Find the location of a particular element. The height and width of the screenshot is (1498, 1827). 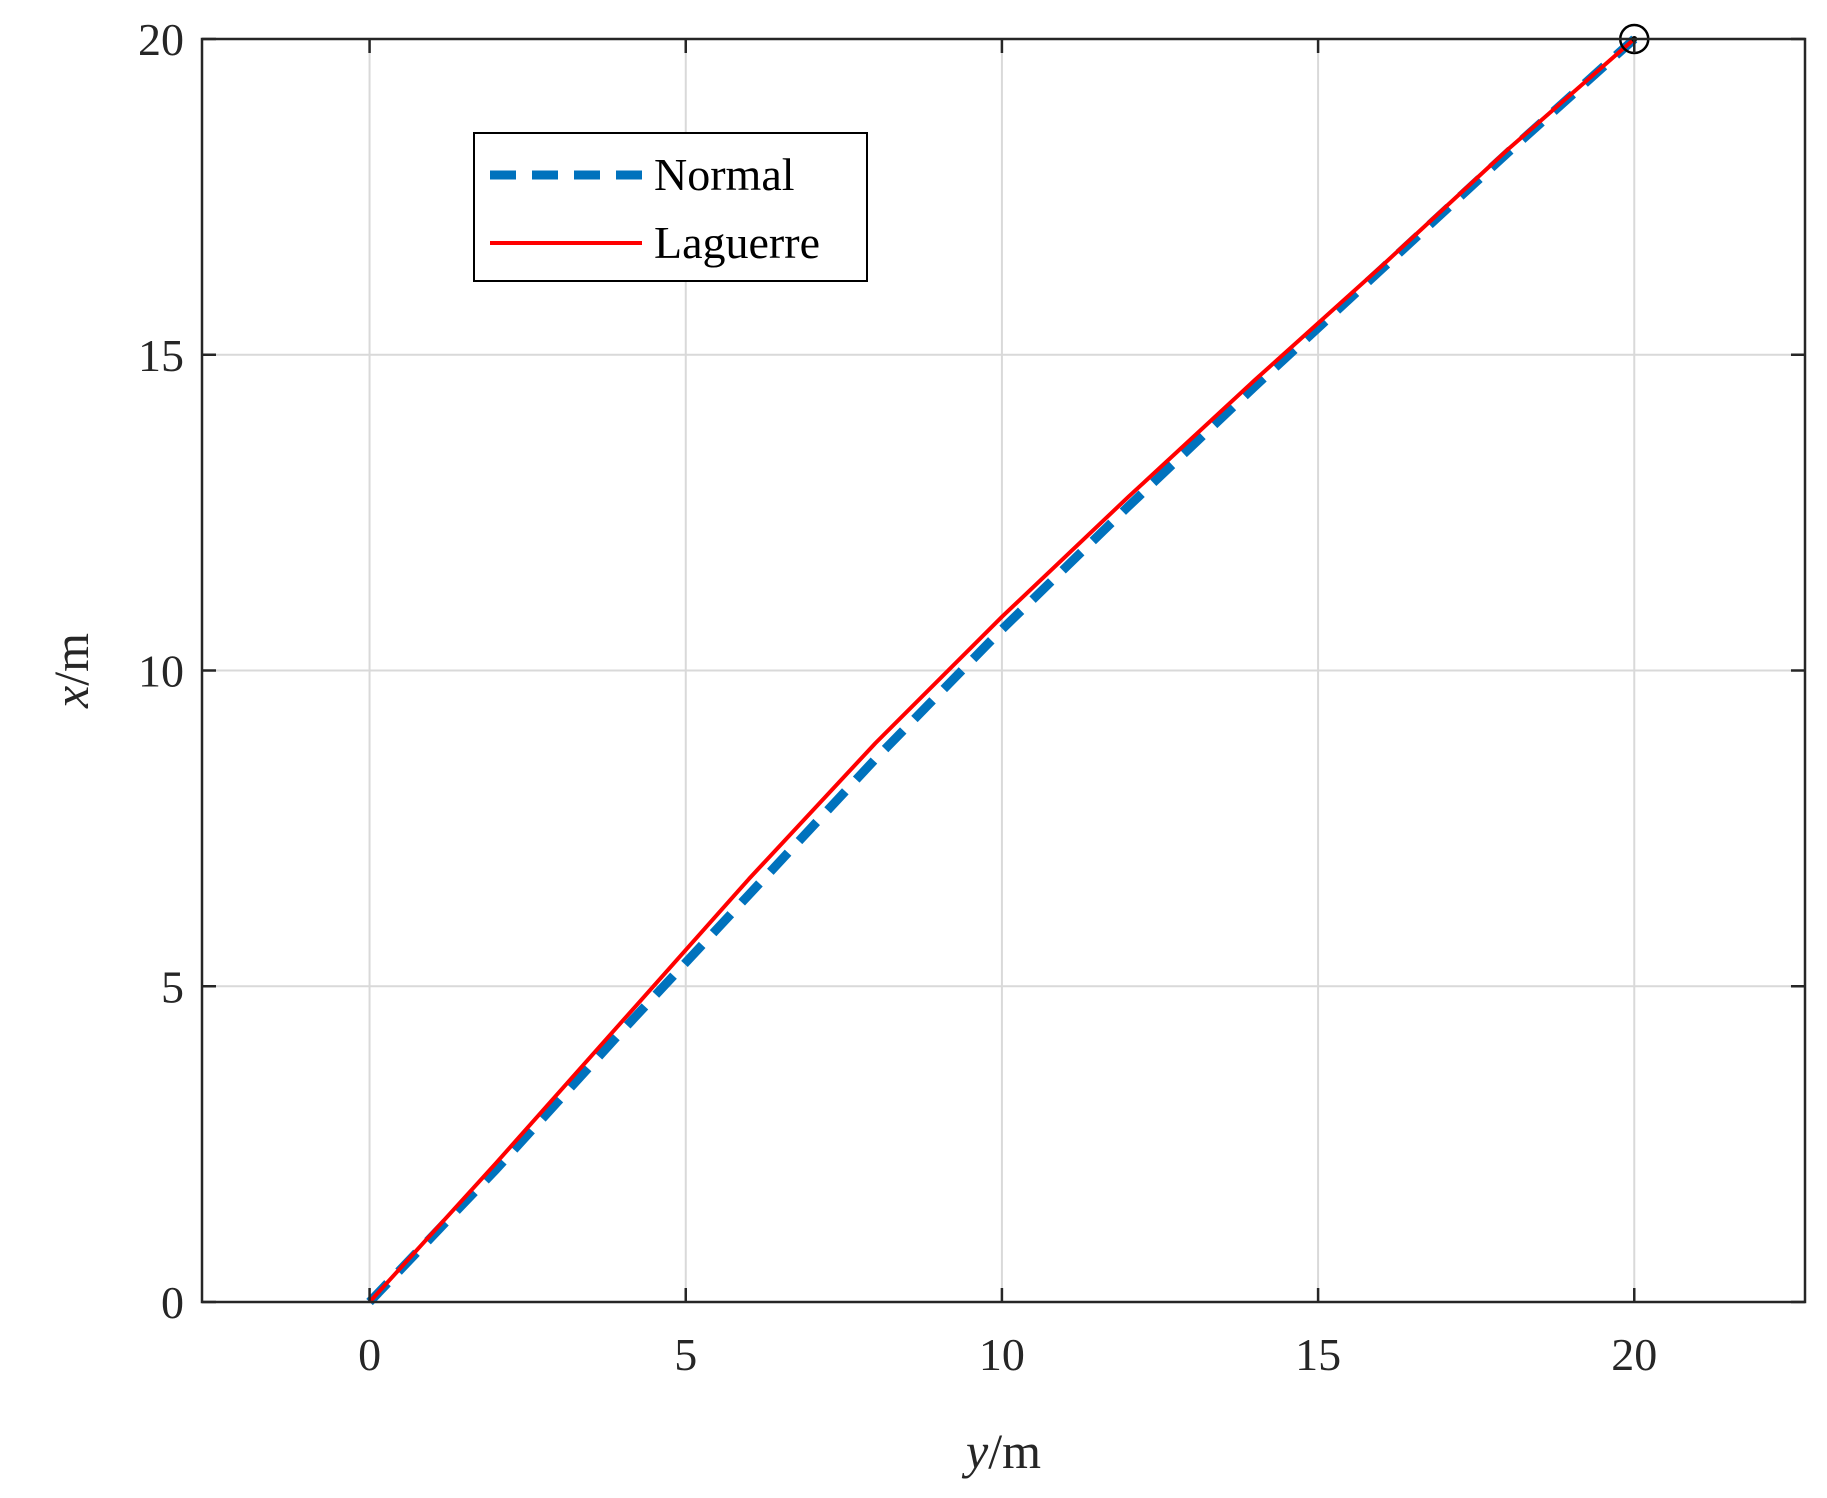

x-tick-label-0: 0 is located at coordinates (369, 1354).